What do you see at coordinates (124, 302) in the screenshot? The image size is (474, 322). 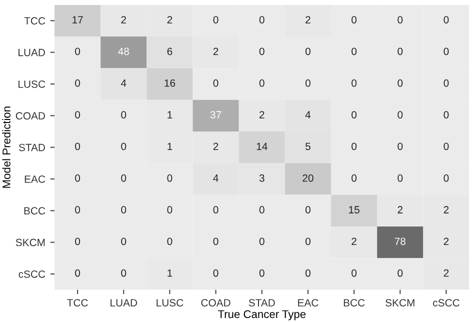 I see `x-tick-label: LUAD` at bounding box center [124, 302].